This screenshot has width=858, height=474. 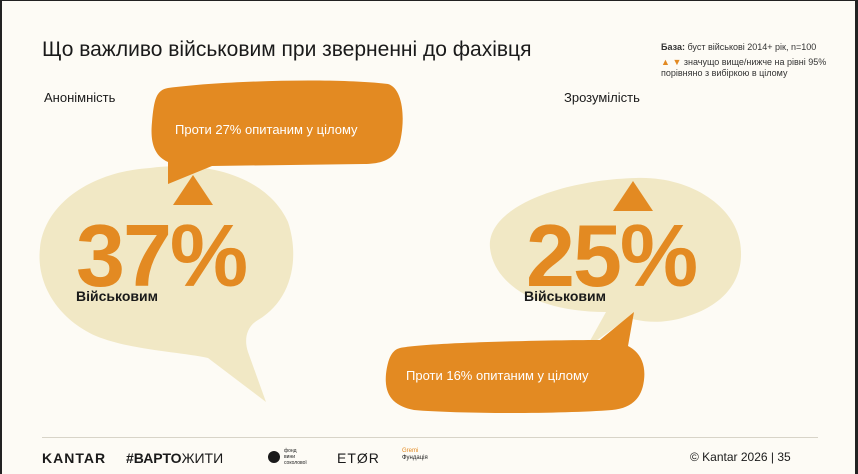 I want to click on base-note: База: буст військові 2014+ рік, n=100, so click(x=756, y=47).